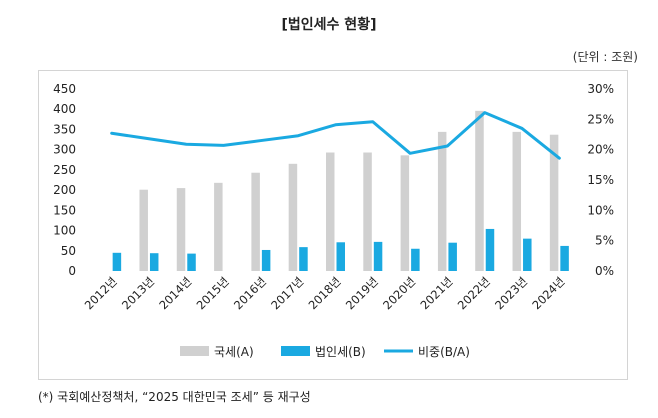 The height and width of the screenshot is (418, 658). I want to click on right-tick-label: 15%, so click(600, 180).